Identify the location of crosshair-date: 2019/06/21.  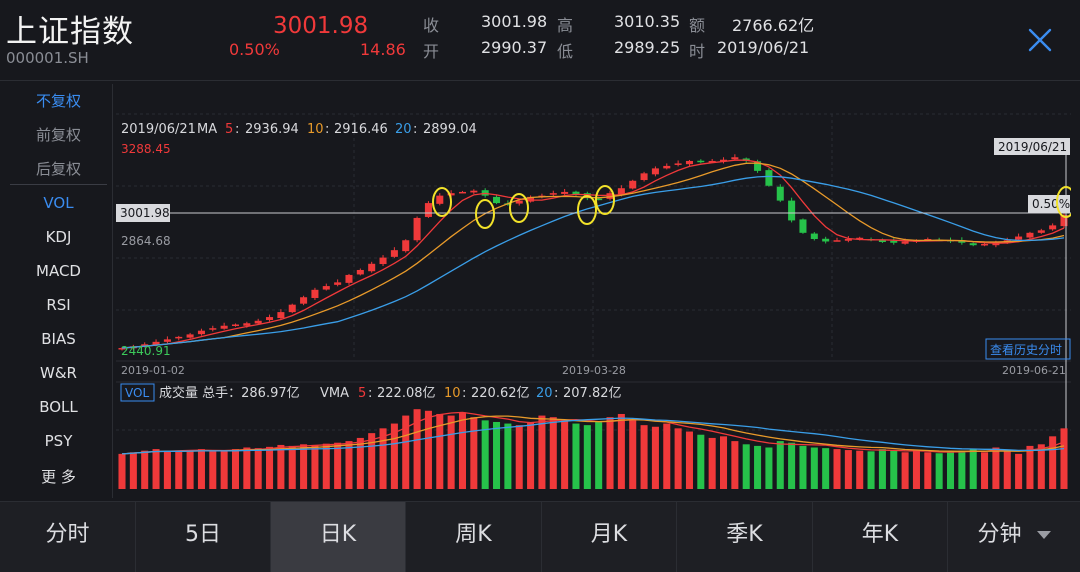
(1032, 147).